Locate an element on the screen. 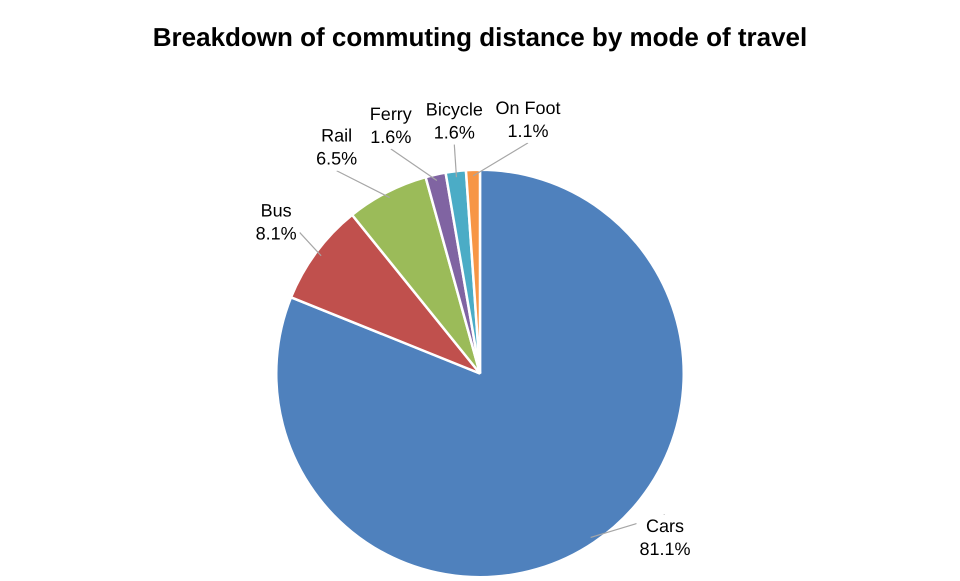  slice-label: Bus is located at coordinates (276, 210).